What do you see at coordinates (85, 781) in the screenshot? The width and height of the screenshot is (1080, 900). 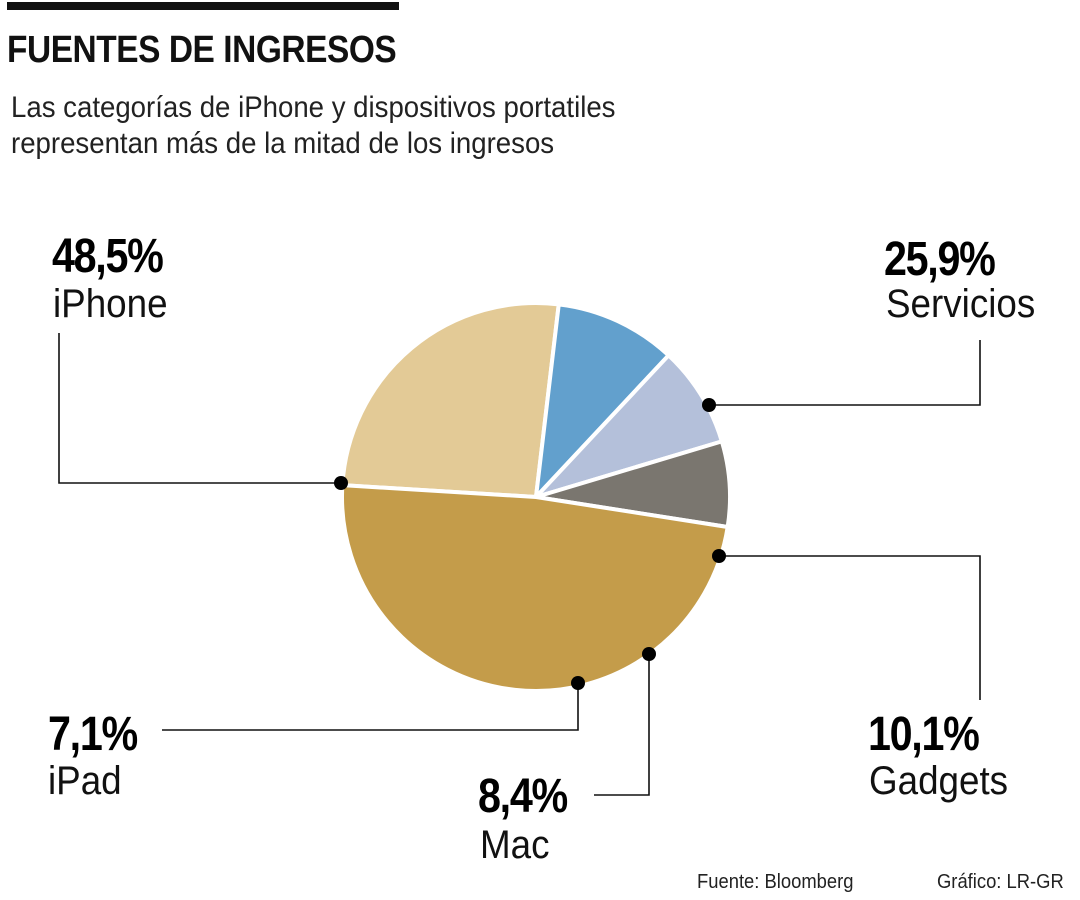 I see `data-label-ipad-name: iPad` at bounding box center [85, 781].